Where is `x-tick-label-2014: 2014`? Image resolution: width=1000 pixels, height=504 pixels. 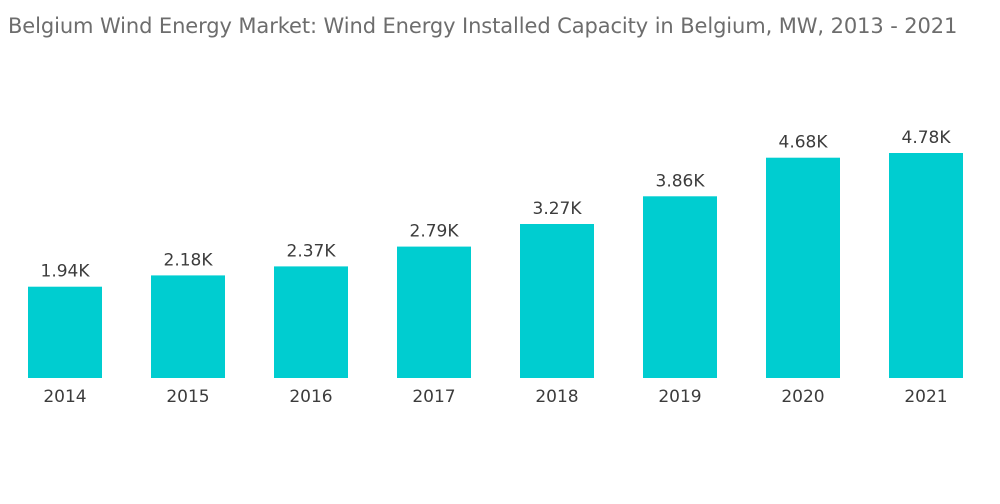
x-tick-label-2014: 2014 is located at coordinates (64, 397).